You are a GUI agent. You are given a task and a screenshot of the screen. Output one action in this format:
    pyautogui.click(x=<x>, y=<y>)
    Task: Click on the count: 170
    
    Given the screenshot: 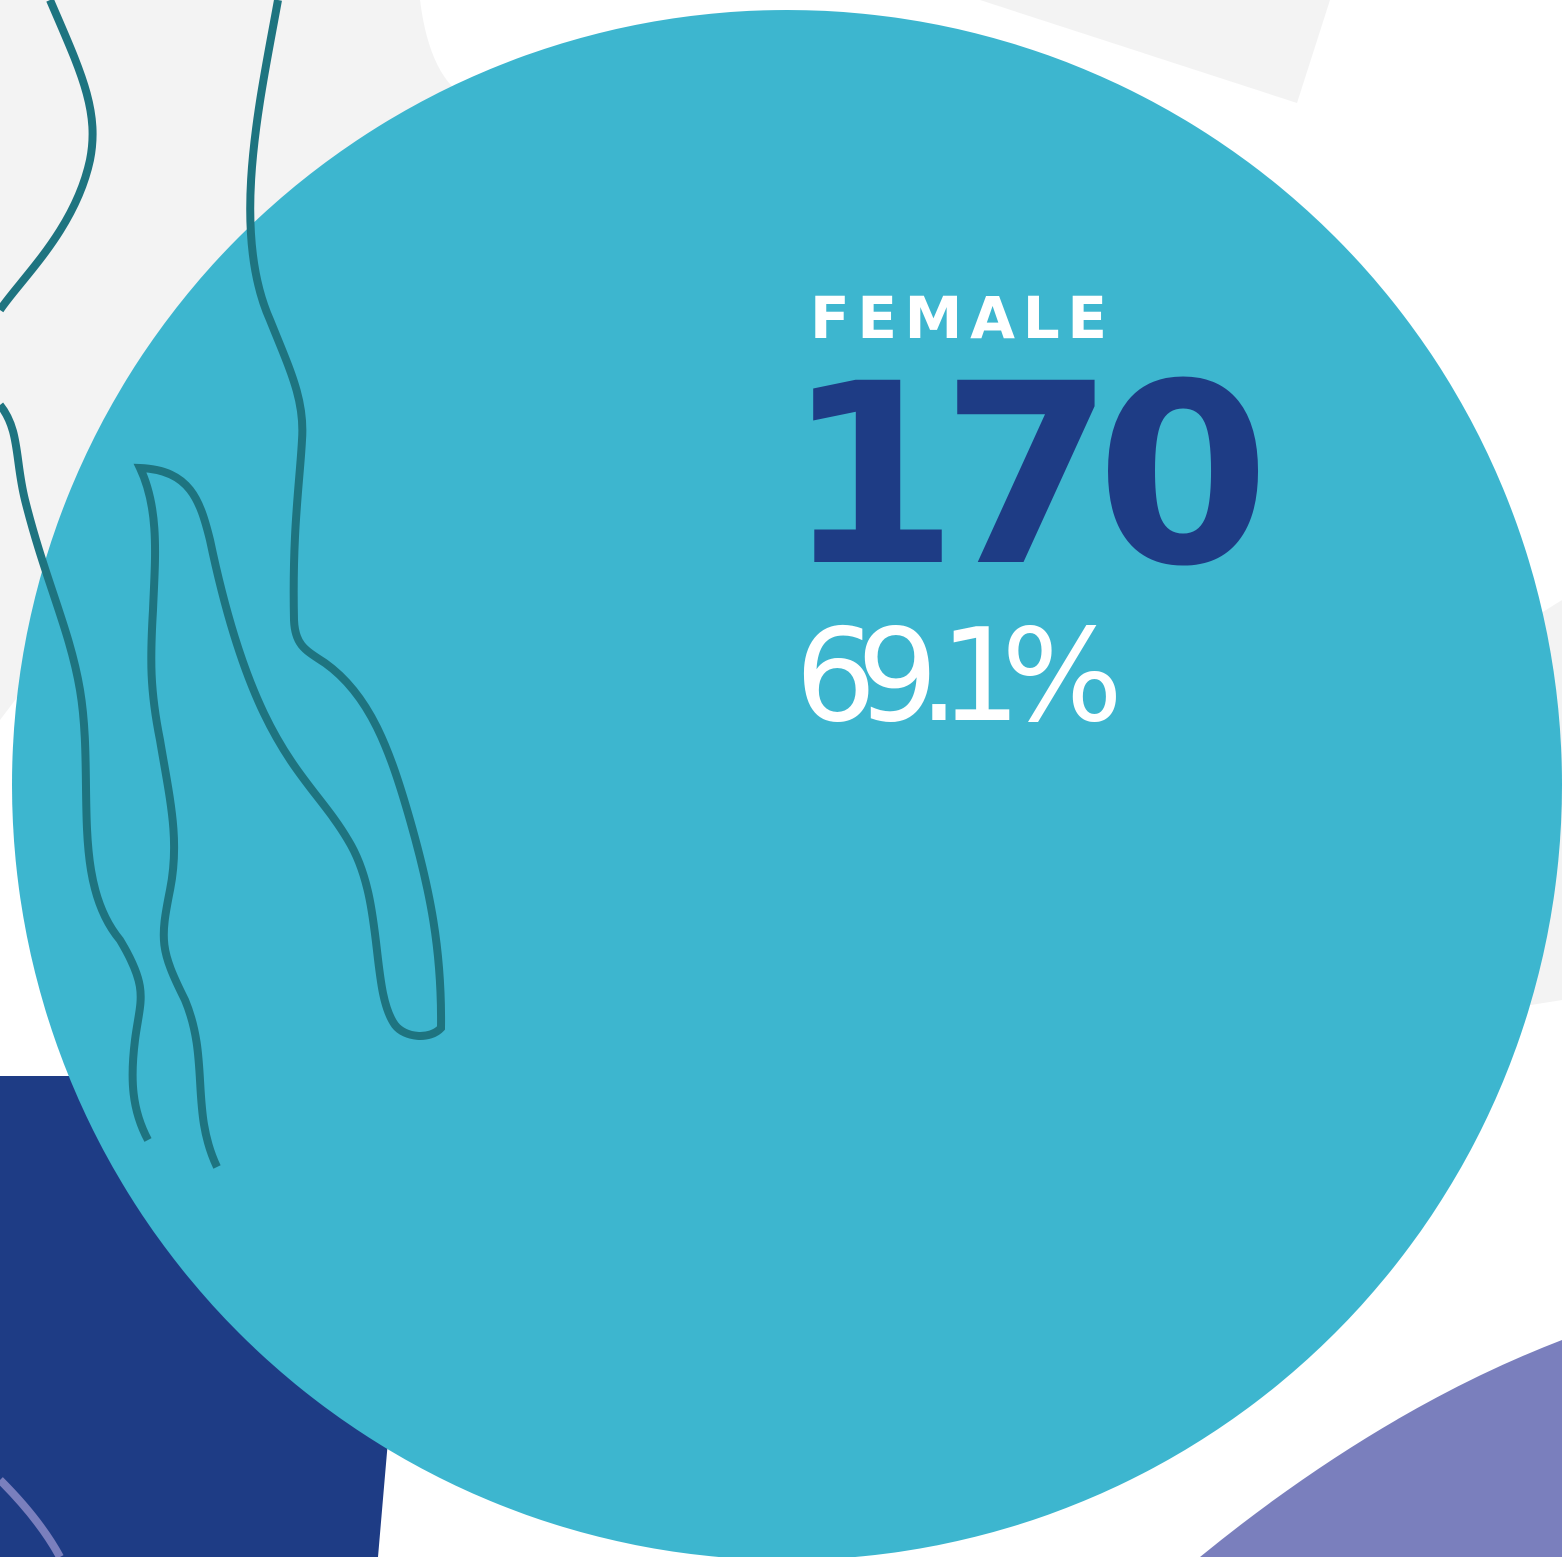 What is the action you would take?
    pyautogui.click(x=1027, y=475)
    